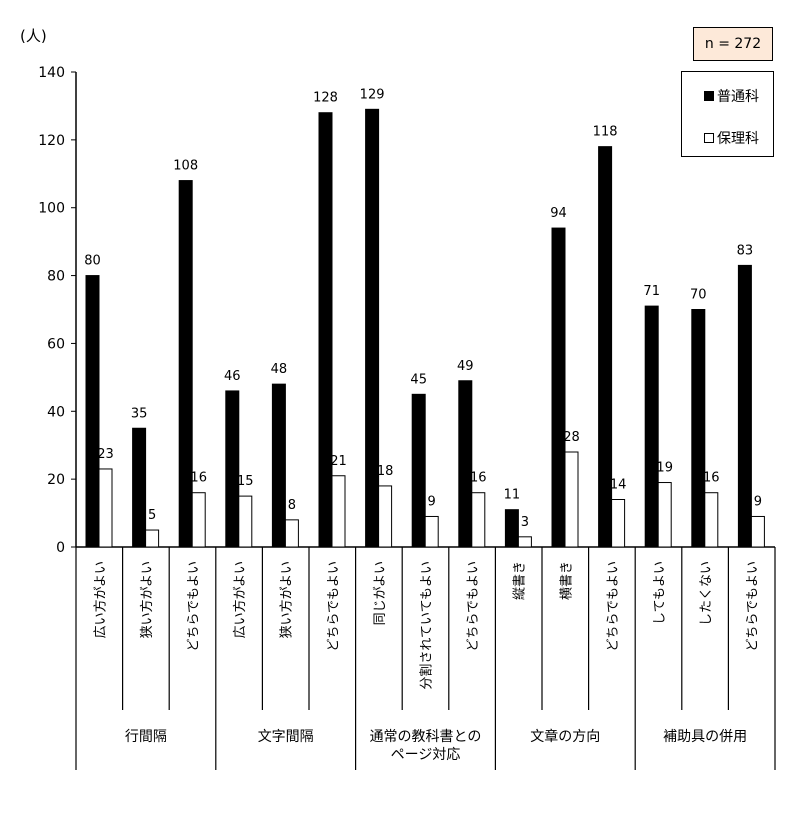 This screenshot has height=817, width=808. What do you see at coordinates (385, 471) in the screenshot?
I see `data-label-series-2: 18` at bounding box center [385, 471].